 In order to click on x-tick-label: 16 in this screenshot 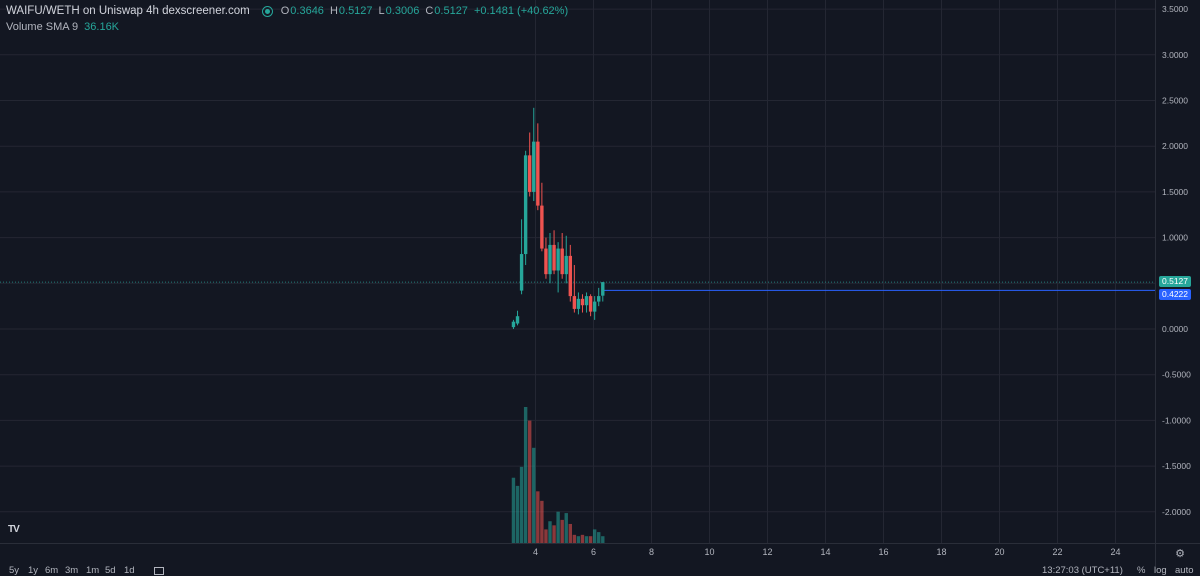, I will do `click(883, 552)`.